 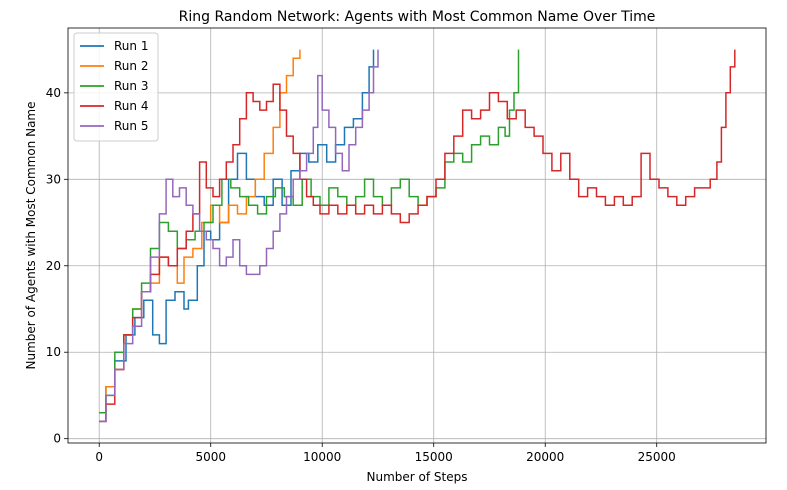 I want to click on x-tick-label: 0, so click(x=99, y=457).